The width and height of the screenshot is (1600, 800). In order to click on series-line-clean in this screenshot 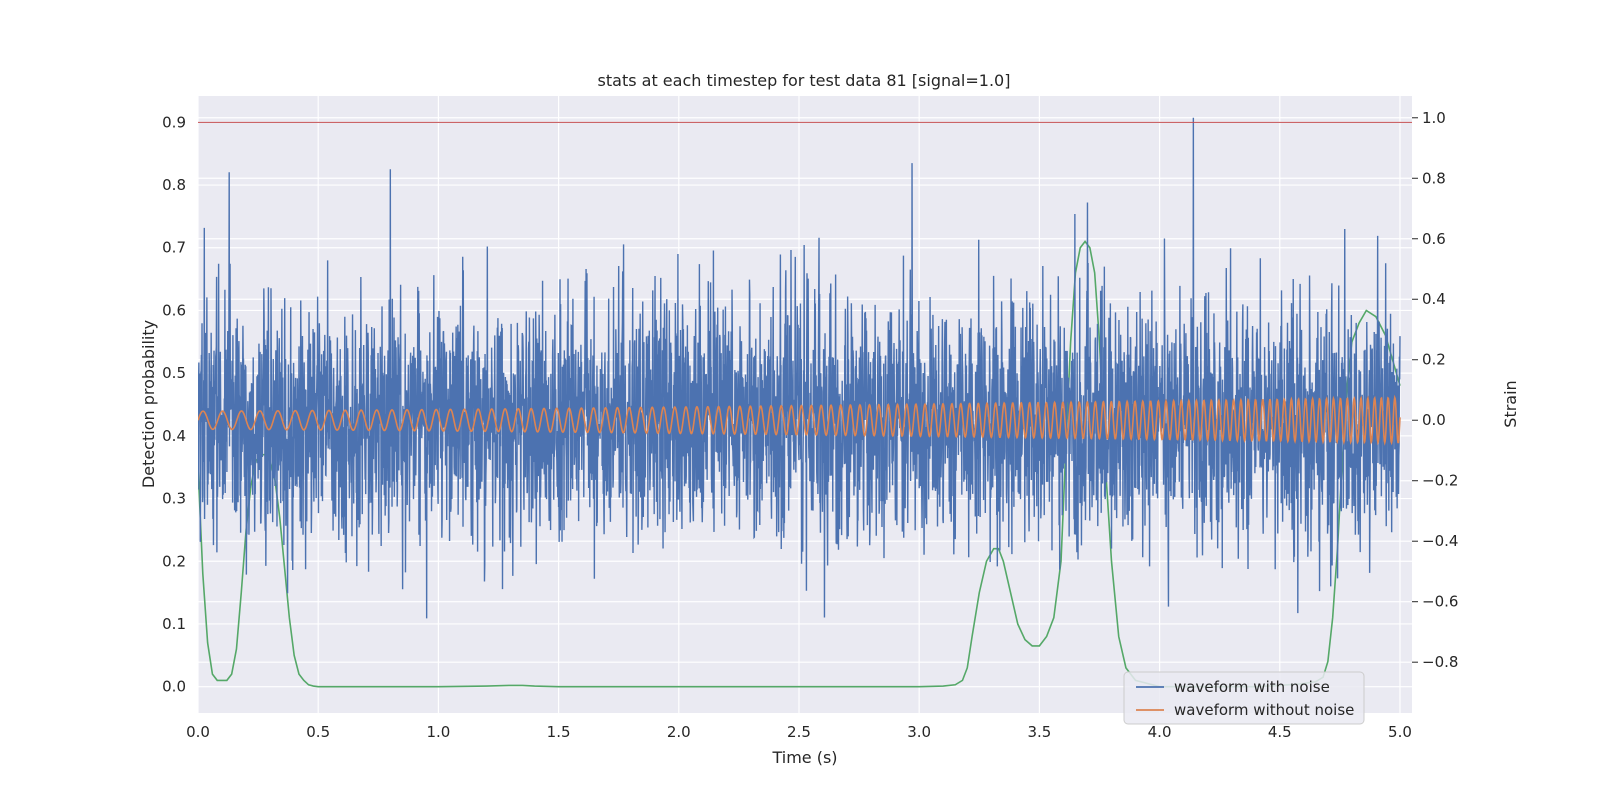, I will do `click(799, 420)`.